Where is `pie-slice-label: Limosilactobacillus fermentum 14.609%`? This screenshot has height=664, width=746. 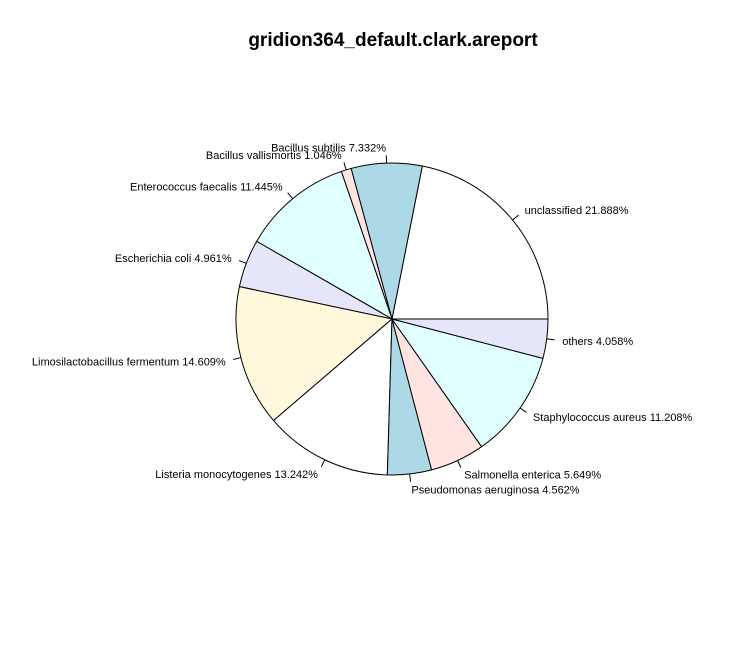
pie-slice-label: Limosilactobacillus fermentum 14.609% is located at coordinates (129, 362).